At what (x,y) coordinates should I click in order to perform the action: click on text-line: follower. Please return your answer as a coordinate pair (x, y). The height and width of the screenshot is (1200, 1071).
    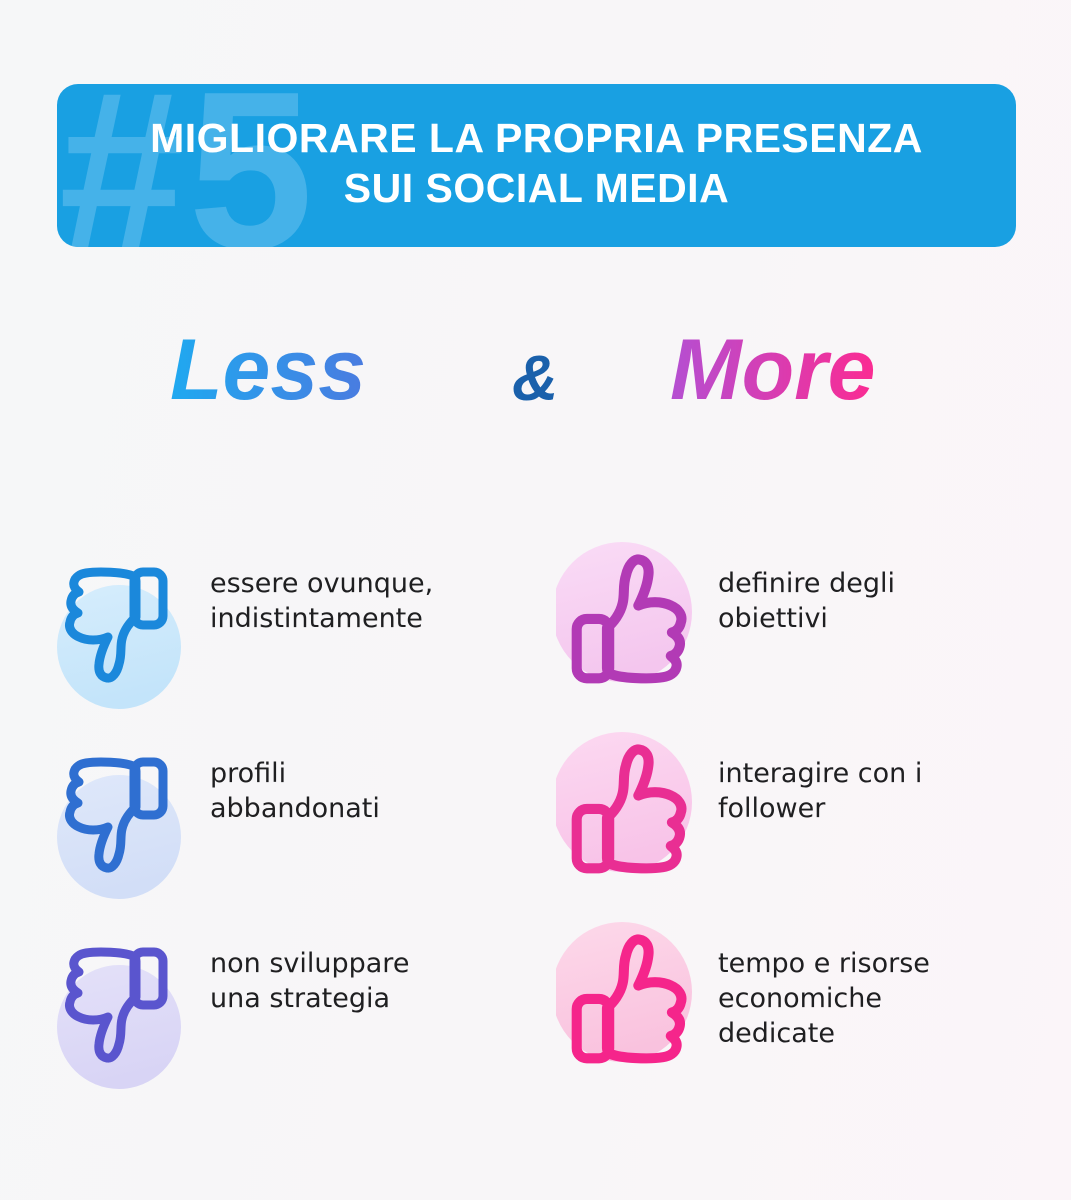
    Looking at the image, I should click on (772, 808).